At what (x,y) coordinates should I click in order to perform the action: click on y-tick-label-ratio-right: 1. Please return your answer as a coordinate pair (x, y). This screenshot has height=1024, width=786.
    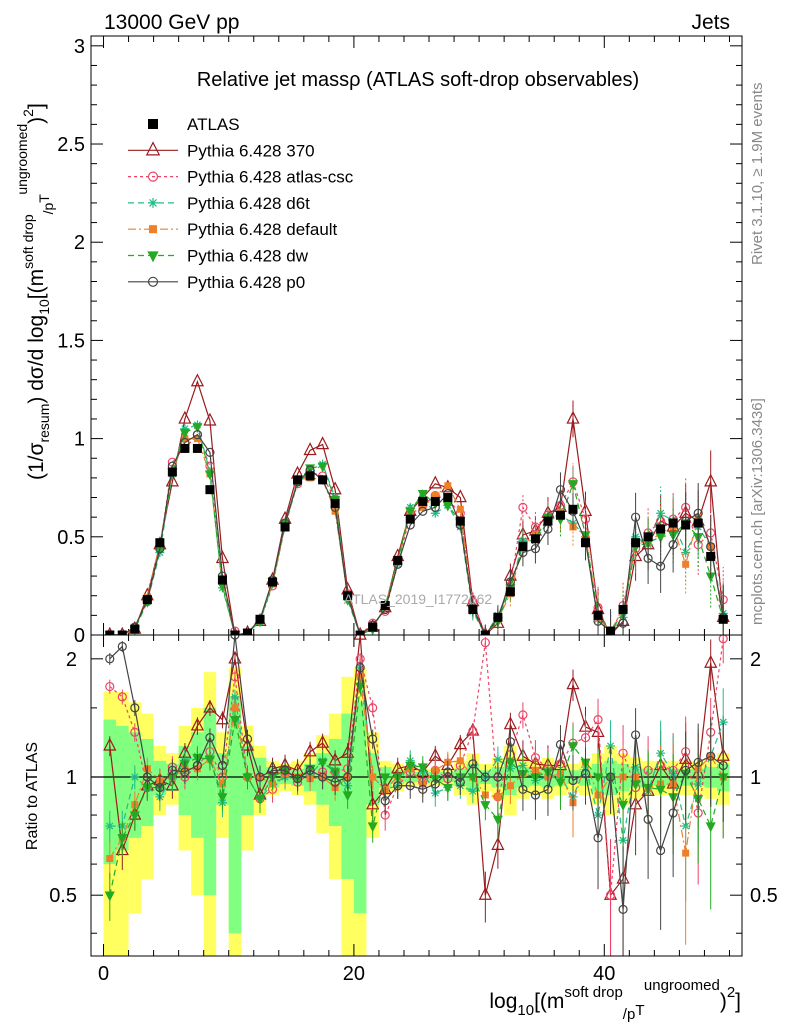
    Looking at the image, I should click on (755, 778).